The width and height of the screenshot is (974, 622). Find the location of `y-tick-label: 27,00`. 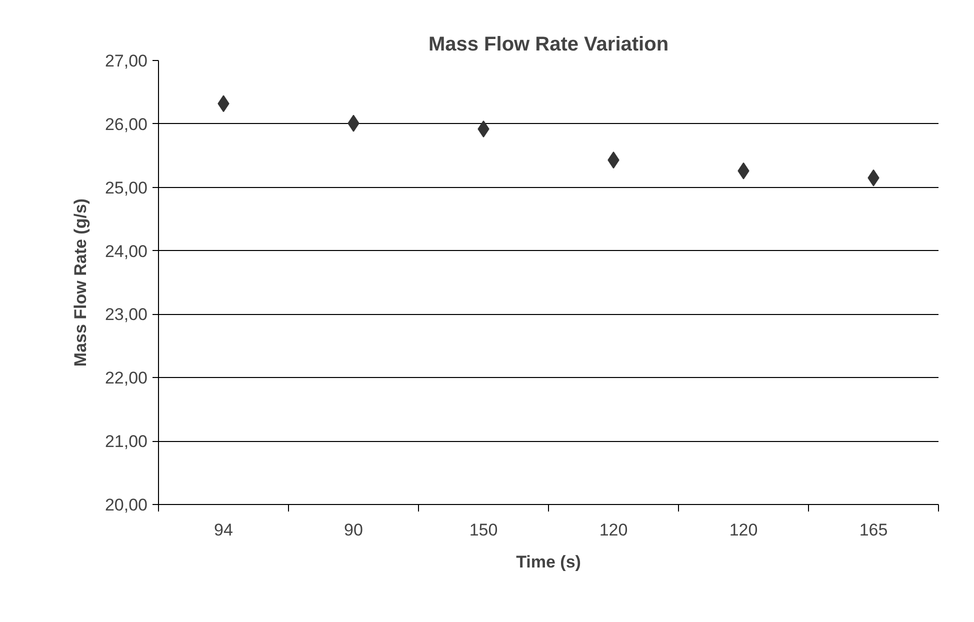

y-tick-label: 27,00 is located at coordinates (126, 61).